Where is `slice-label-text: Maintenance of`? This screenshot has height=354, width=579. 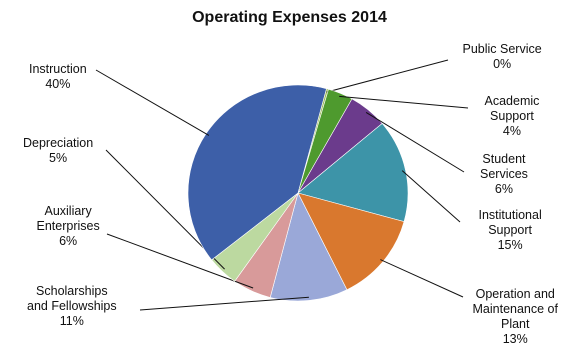 slice-label-text: Maintenance of is located at coordinates (515, 309).